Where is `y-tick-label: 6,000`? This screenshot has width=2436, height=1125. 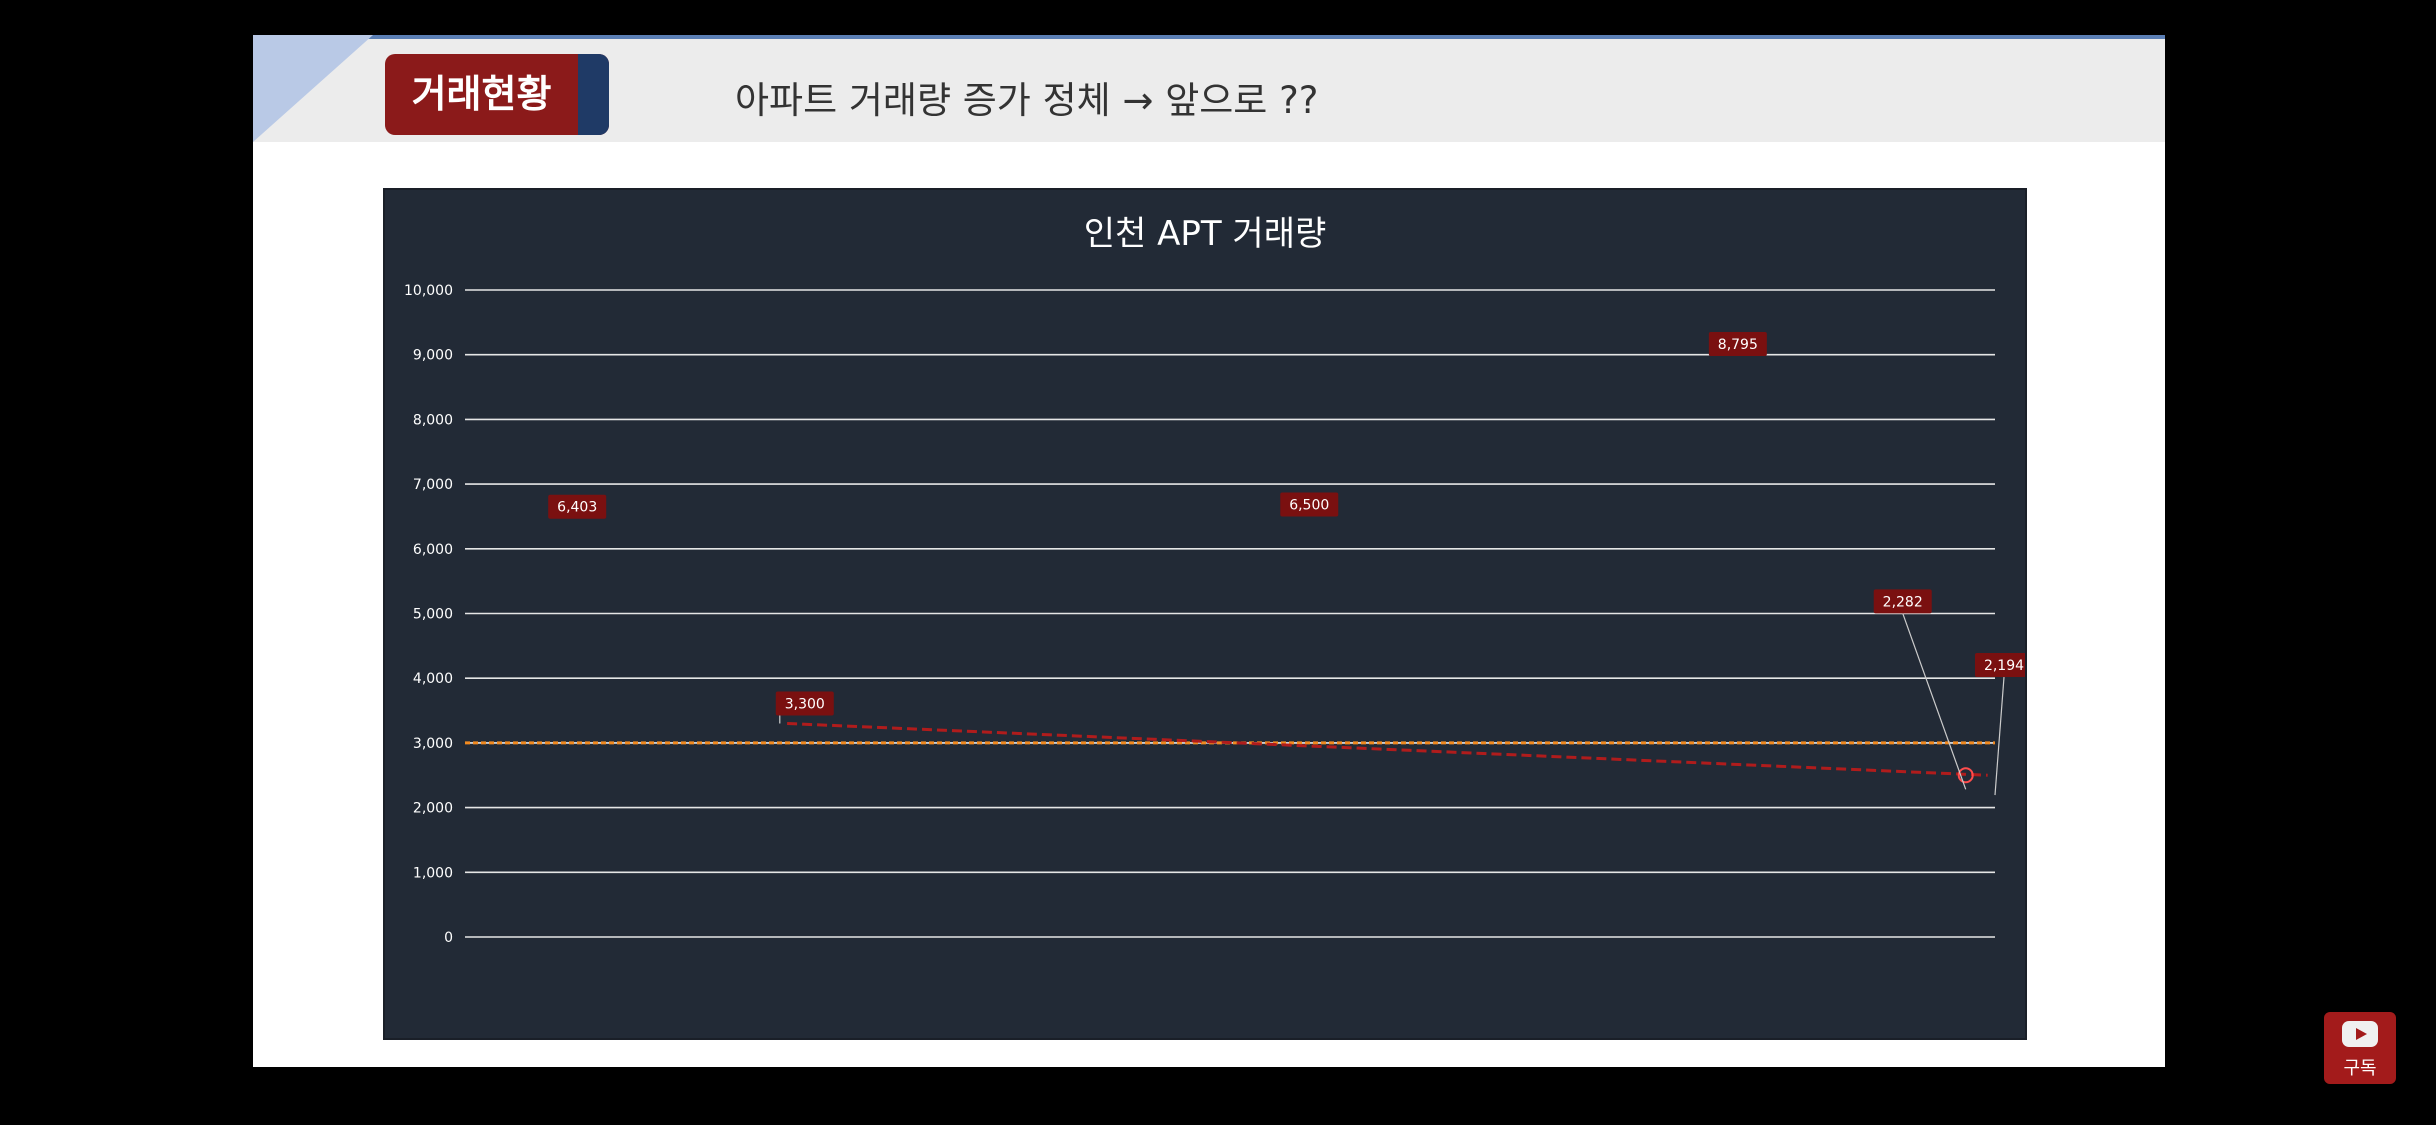
y-tick-label: 6,000 is located at coordinates (433, 550).